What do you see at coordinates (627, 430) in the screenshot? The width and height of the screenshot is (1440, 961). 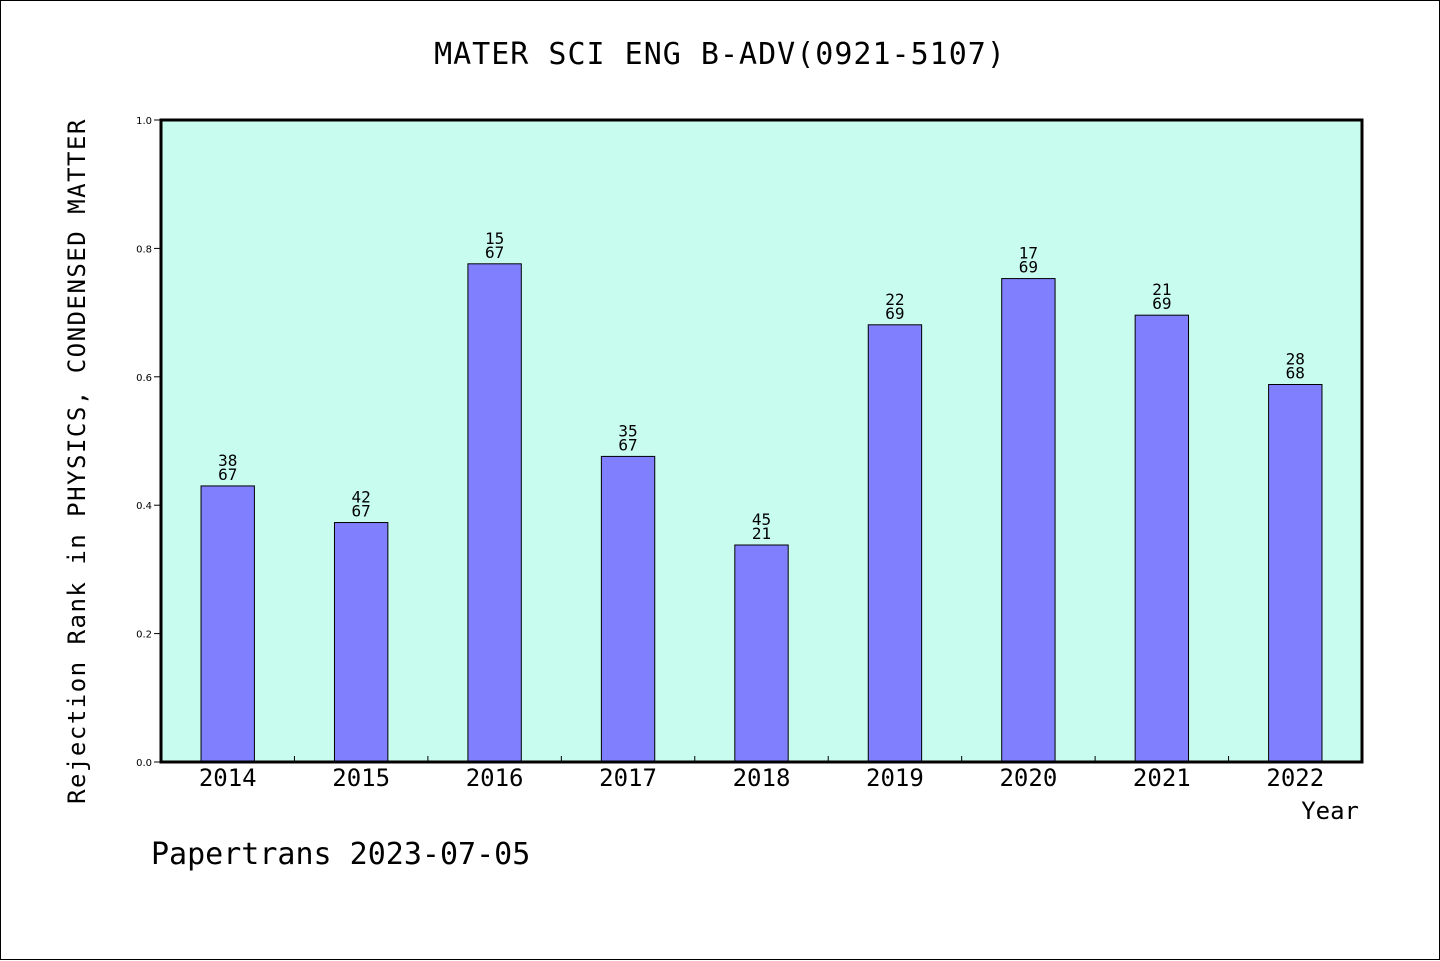 I see `data-label-top: 35` at bounding box center [627, 430].